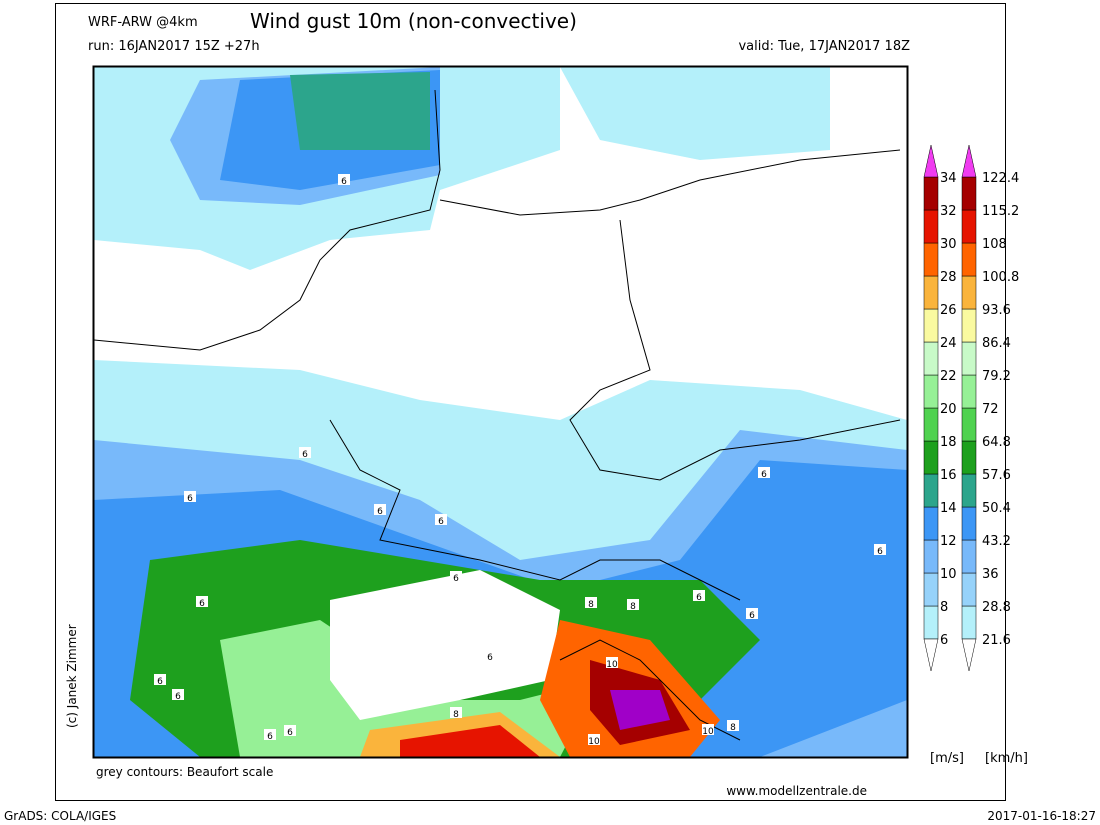  What do you see at coordinates (824, 46) in the screenshot?
I see `valid-label: valid: Tue, 17JAN2017 18Z` at bounding box center [824, 46].